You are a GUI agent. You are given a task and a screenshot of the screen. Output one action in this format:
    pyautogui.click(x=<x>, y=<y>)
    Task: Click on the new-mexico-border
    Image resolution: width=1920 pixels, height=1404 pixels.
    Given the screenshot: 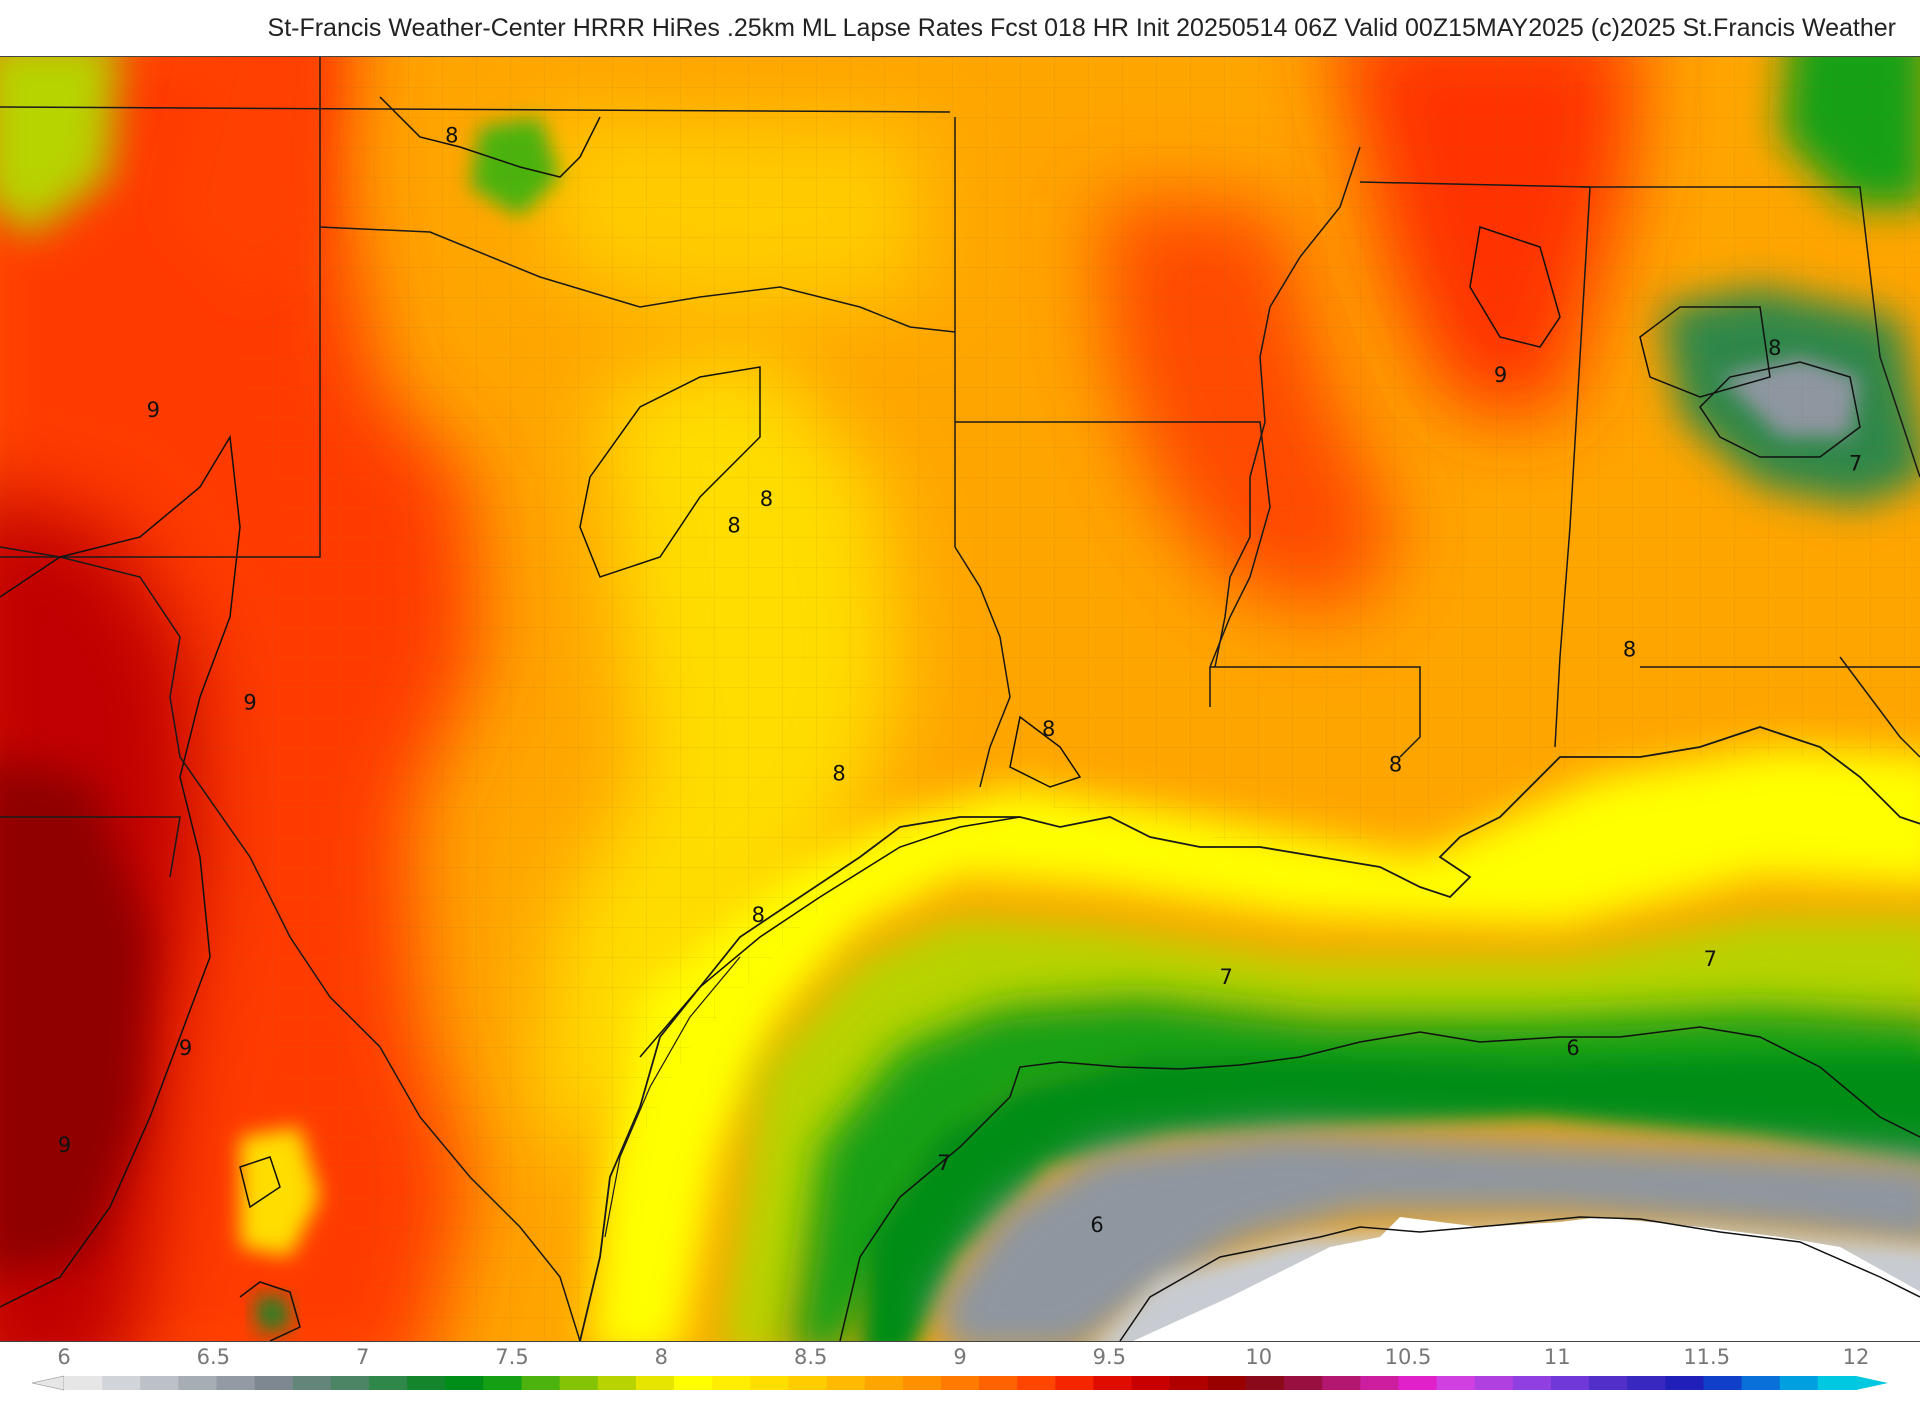 What is the action you would take?
    pyautogui.click(x=160, y=392)
    